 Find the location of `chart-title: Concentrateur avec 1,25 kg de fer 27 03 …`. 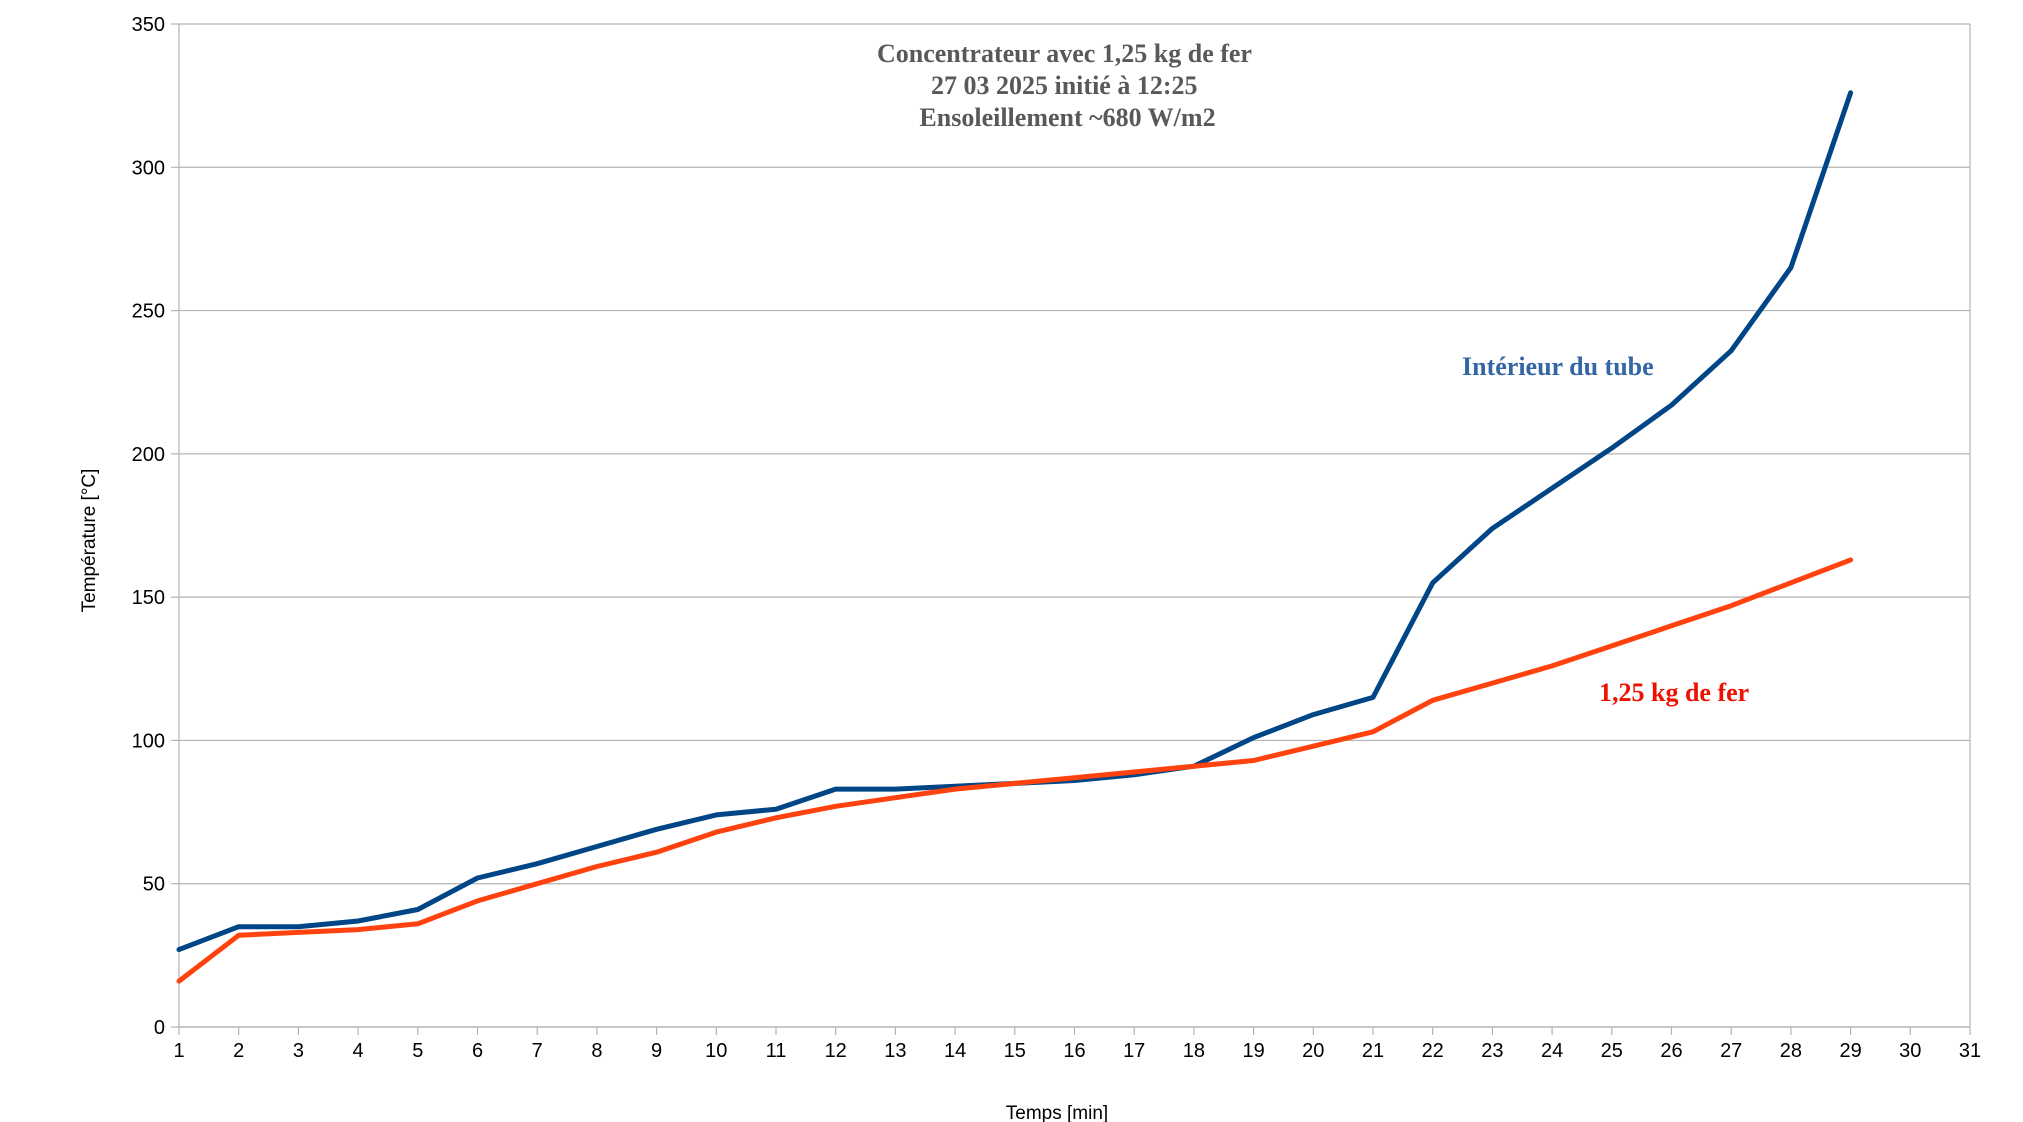

chart-title: Concentrateur avec 1,25 kg de fer 27 03 … is located at coordinates (1067, 85).